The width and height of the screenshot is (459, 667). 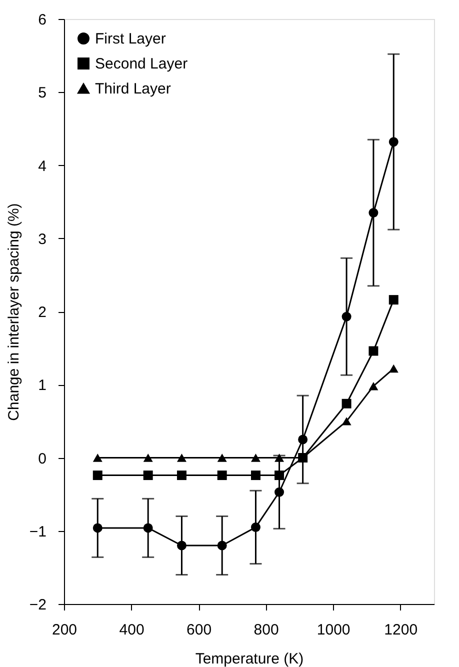 I want to click on x-tick-label: 600, so click(x=199, y=630).